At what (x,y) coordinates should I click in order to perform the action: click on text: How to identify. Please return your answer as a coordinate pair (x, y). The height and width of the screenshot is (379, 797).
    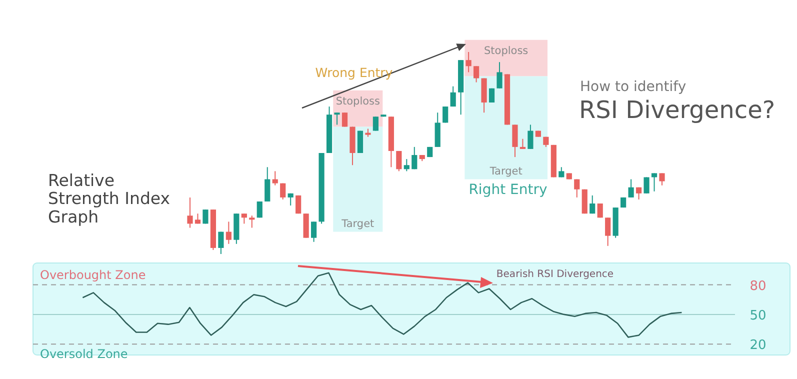
    Looking at the image, I should click on (633, 87).